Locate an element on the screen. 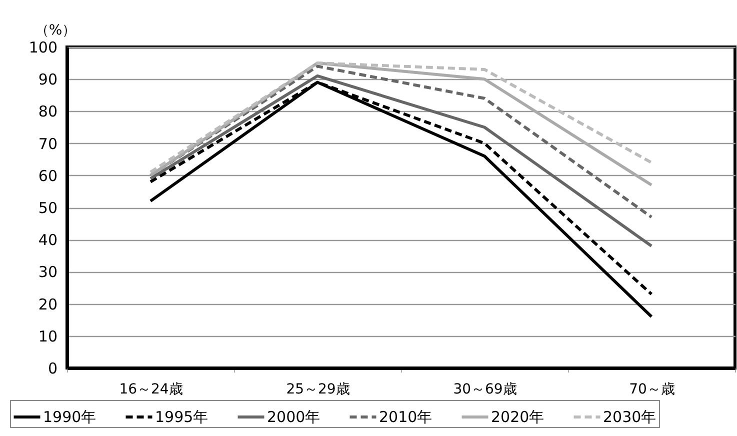  y-tick-label: 70 is located at coordinates (48, 143).